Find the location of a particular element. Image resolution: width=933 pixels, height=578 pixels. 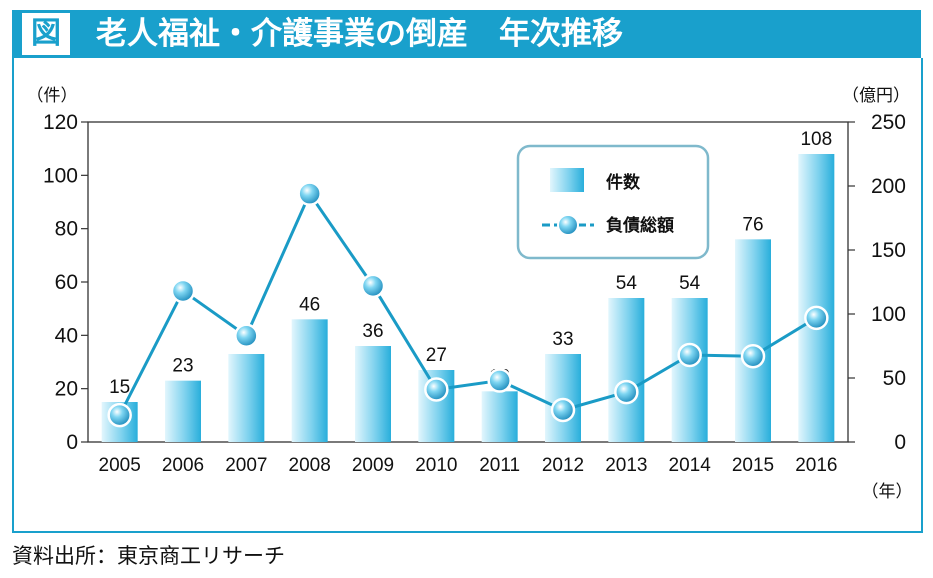

y-left-unit: （件） is located at coordinates (52, 95).